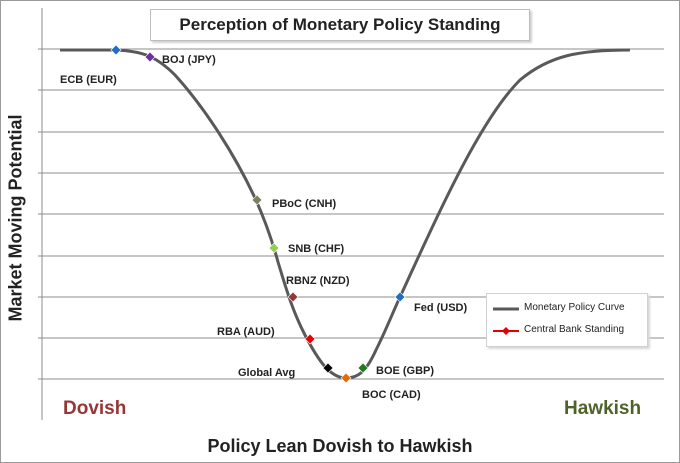 This screenshot has height=463, width=680. What do you see at coordinates (116, 50) in the screenshot?
I see `marker-ecb-eur` at bounding box center [116, 50].